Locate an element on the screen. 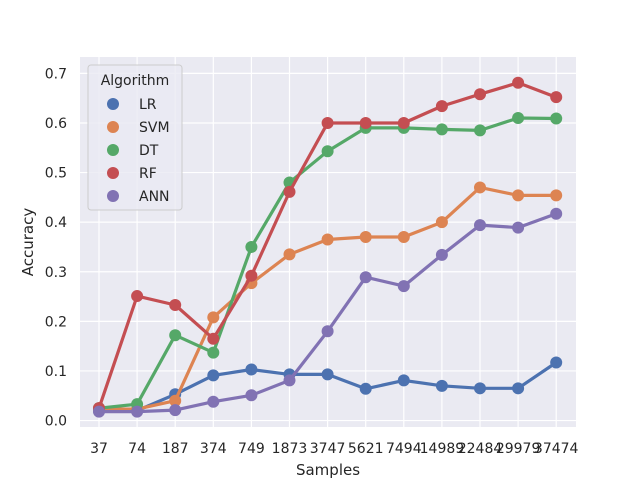 This screenshot has width=640, height=480. legend-items: LR SVM DT RF ANN is located at coordinates (138, 151).